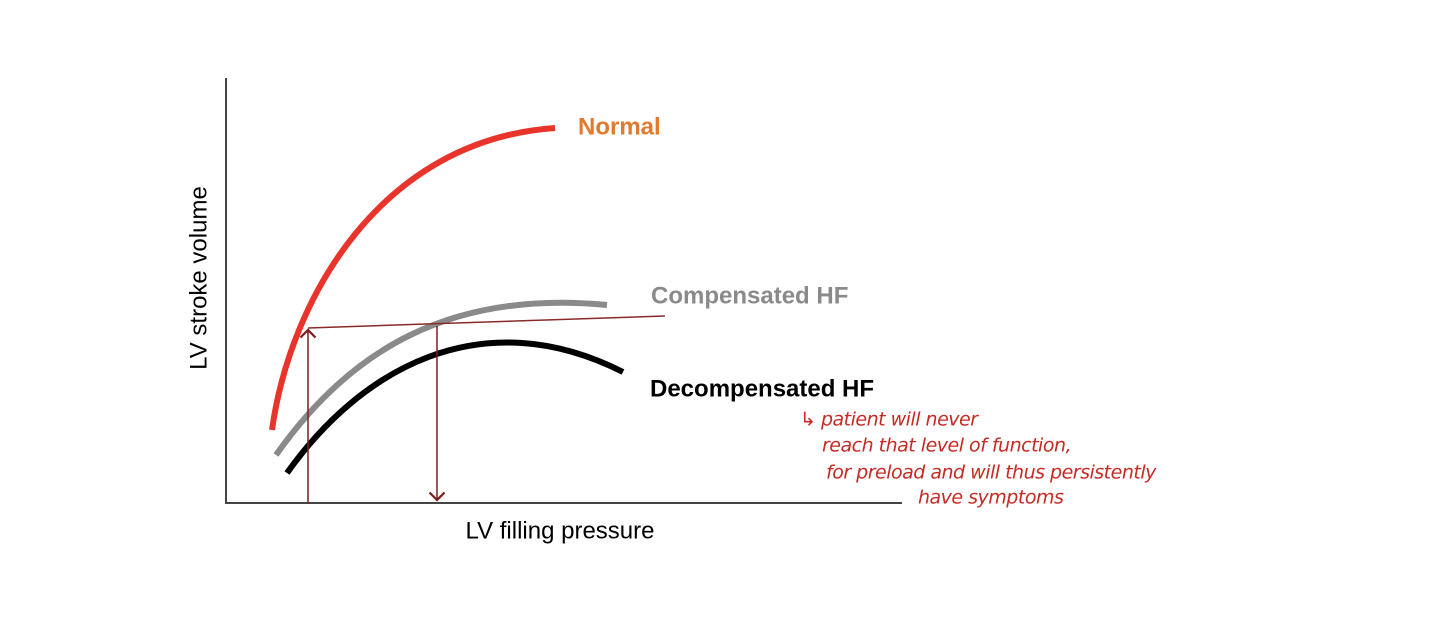  Describe the element at coordinates (619, 126) in the screenshot. I see `curve-label: Normal` at that location.